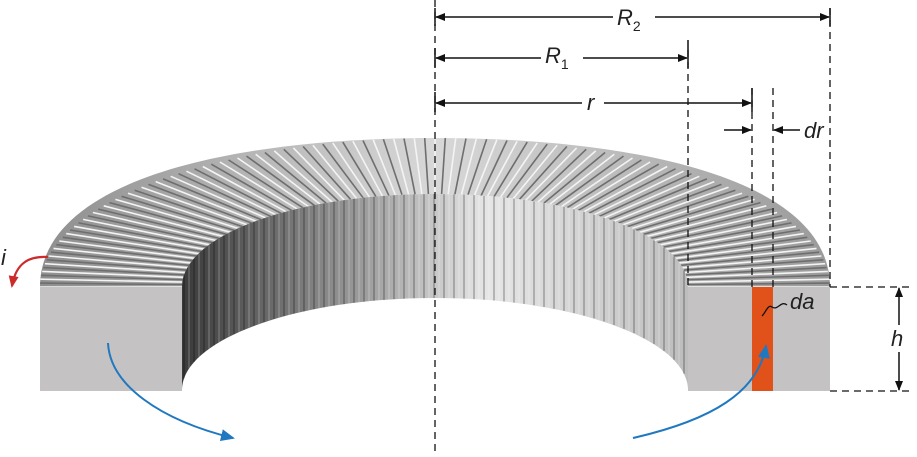 This screenshot has height=457, width=917. I want to click on dimension-R2: R2, so click(632, 19).